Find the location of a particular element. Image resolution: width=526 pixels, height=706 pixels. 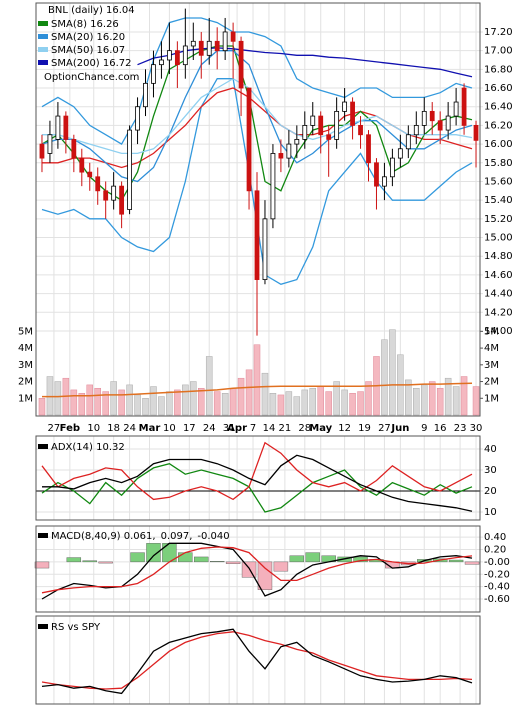

y-tick-label: -0.40 is located at coordinates (497, 587).